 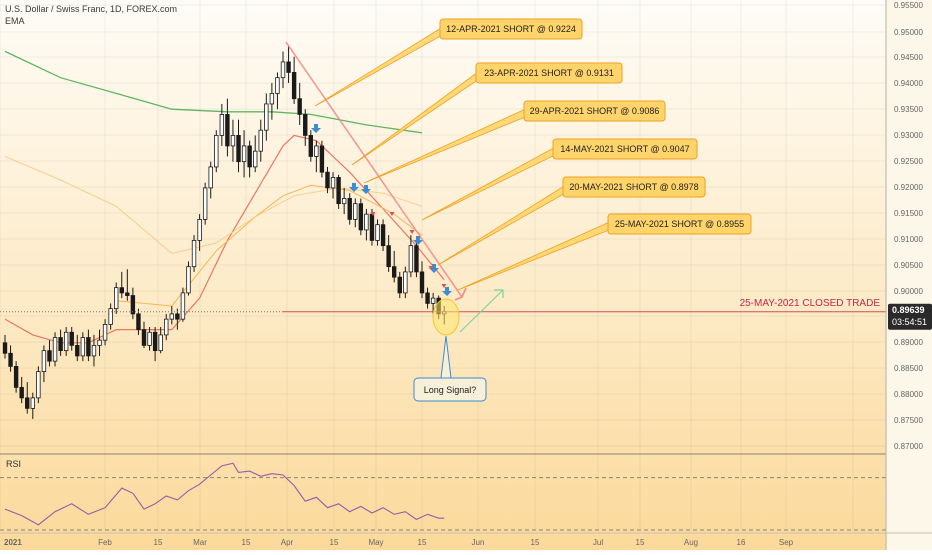 I want to click on price-tick-label: 0.92000, so click(x=908, y=187).